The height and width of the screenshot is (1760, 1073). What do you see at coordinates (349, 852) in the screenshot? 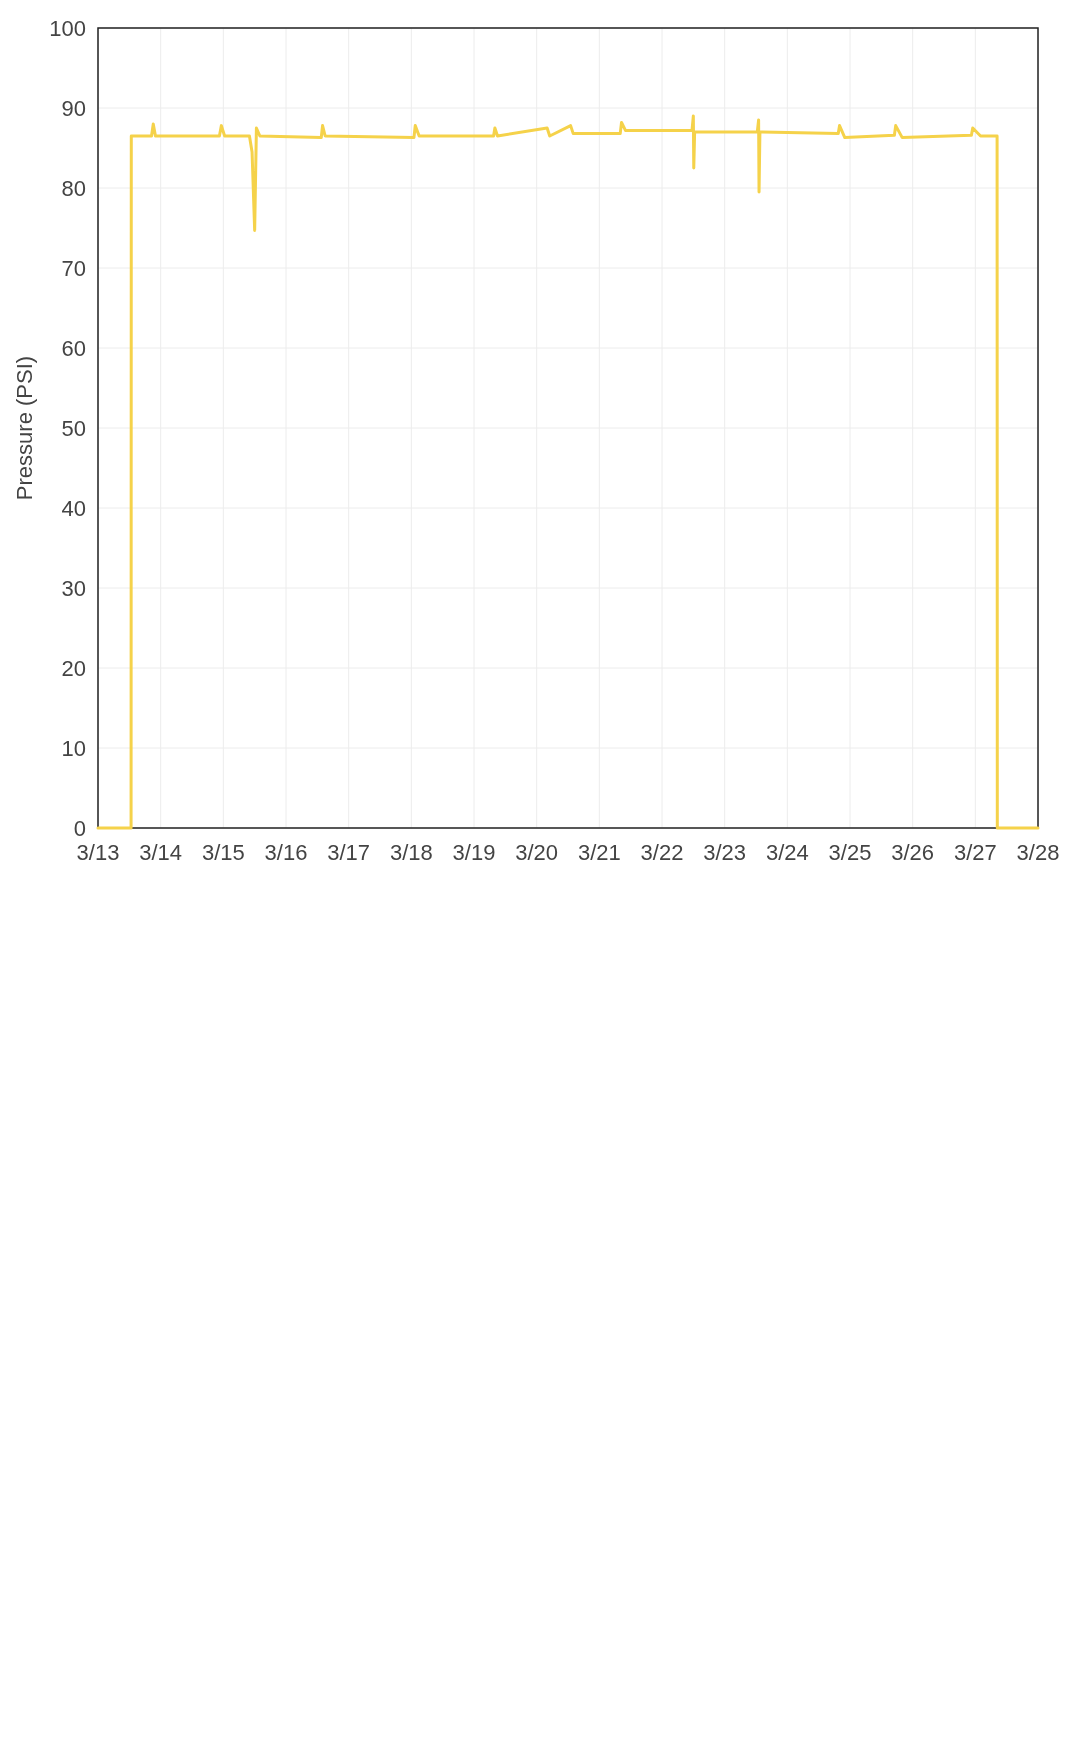
I see `x-tick-label: 3/17` at bounding box center [349, 852].